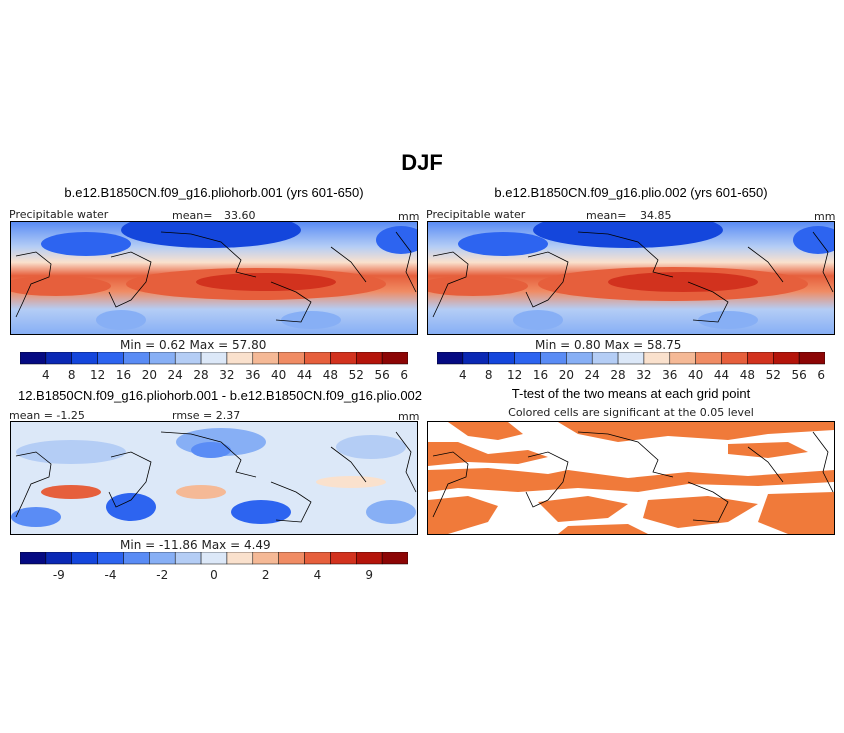 The height and width of the screenshot is (733, 844). Describe the element at coordinates (111, 575) in the screenshot. I see `colorbar-tick-label: -4` at that location.